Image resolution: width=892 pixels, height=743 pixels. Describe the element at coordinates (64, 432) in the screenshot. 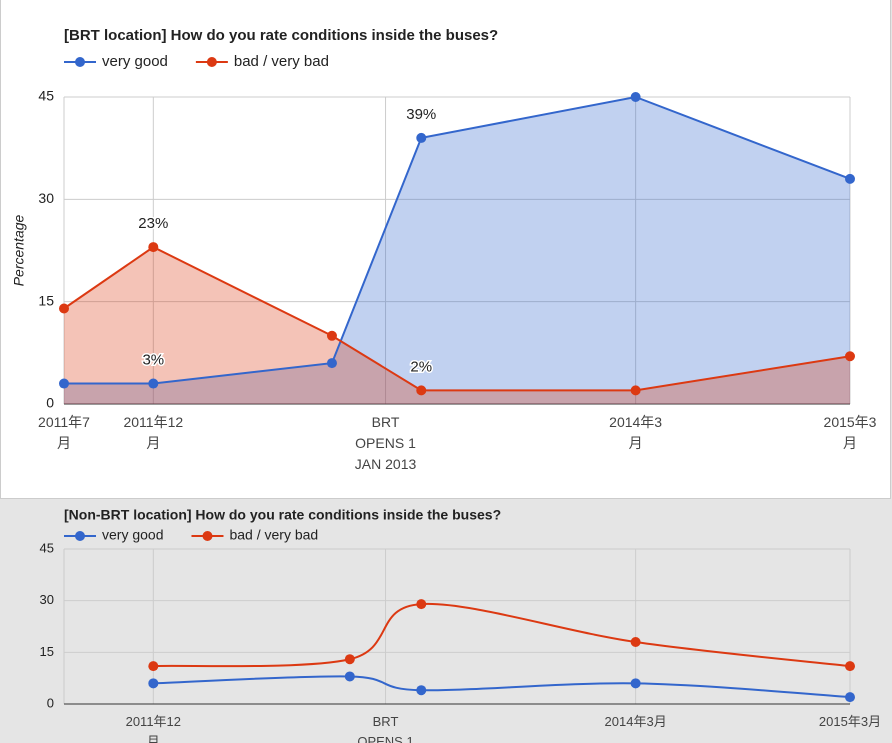

I see `x-tick-label: 2011年7月` at that location.